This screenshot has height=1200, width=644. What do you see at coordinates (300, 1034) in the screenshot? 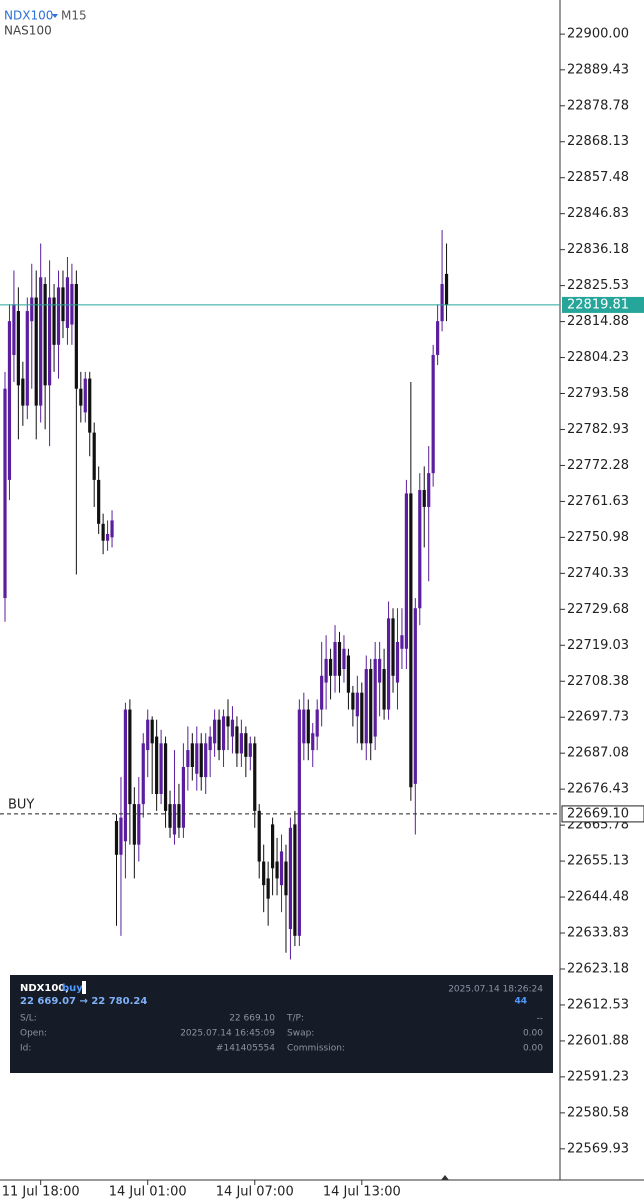
I see `panel-field-label: Swap:` at bounding box center [300, 1034].